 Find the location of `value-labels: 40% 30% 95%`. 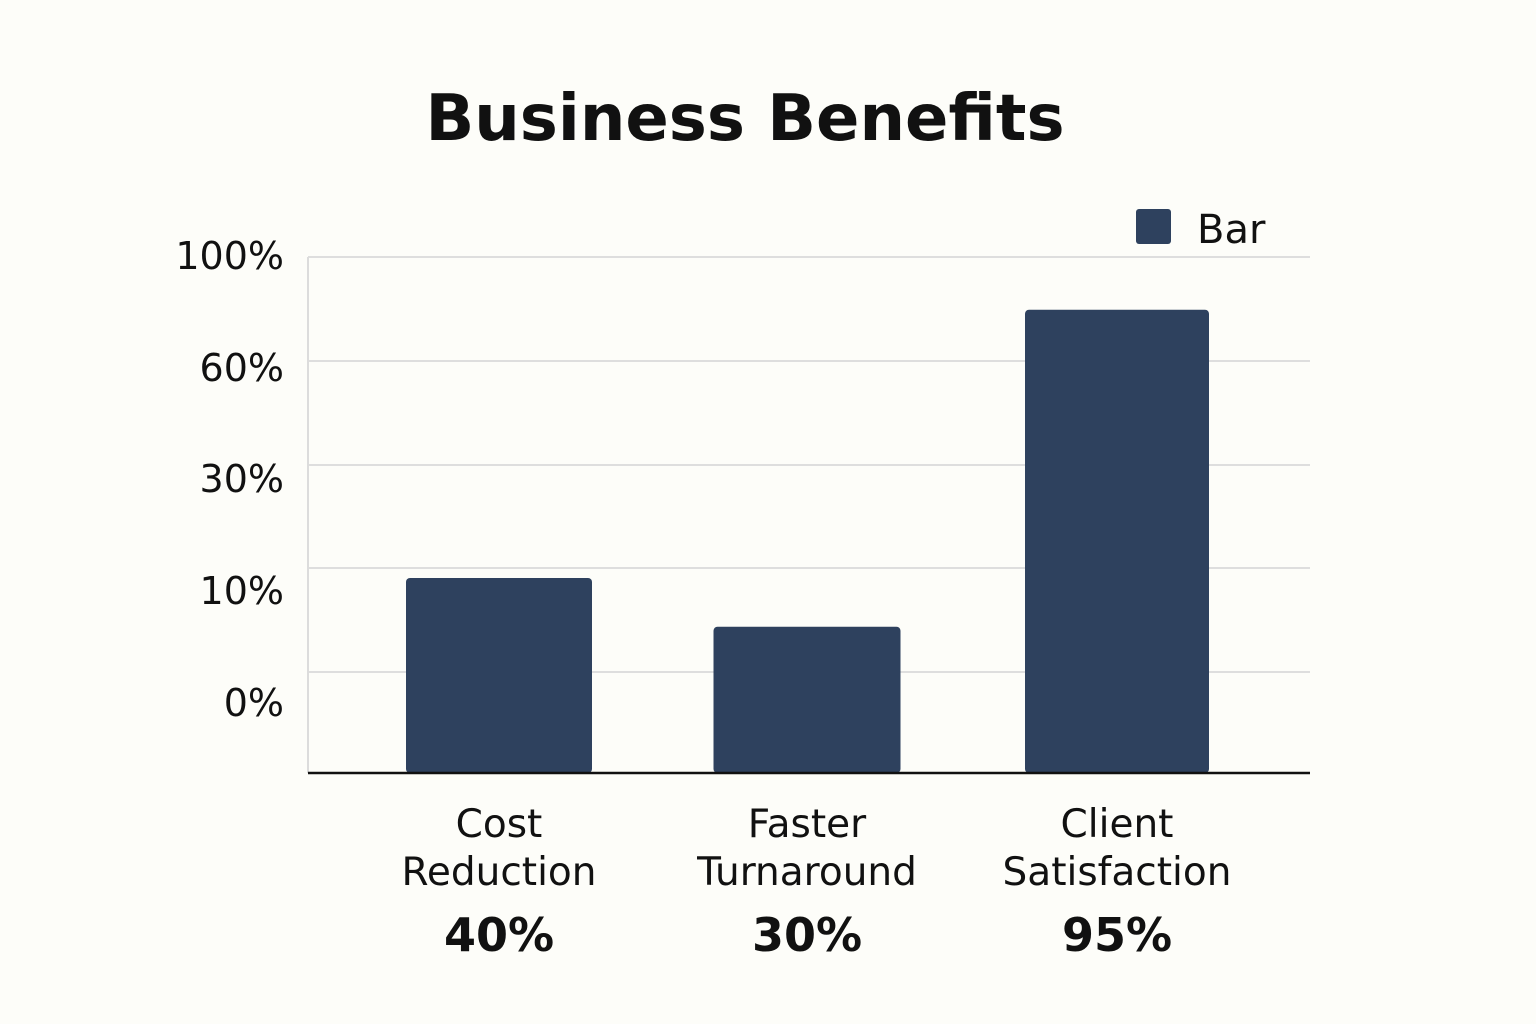

value-labels: 40% 30% 95% is located at coordinates (808, 935).